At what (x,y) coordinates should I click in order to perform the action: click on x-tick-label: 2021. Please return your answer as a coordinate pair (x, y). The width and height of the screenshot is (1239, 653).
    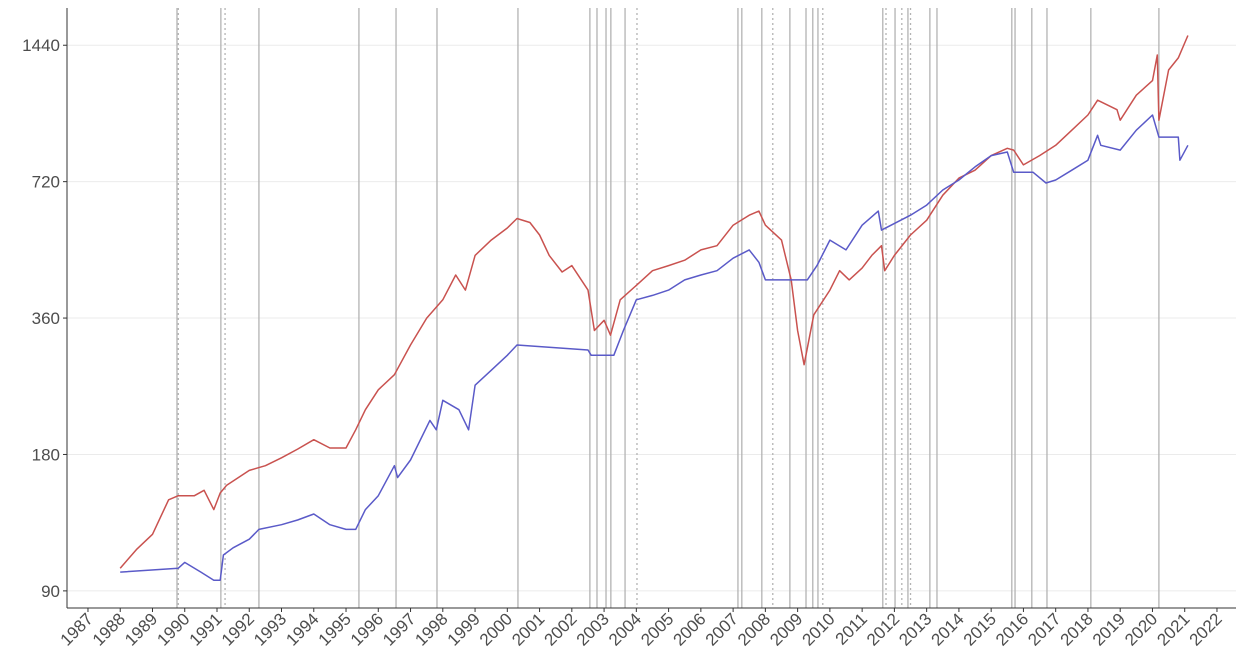
    Looking at the image, I should click on (1173, 629).